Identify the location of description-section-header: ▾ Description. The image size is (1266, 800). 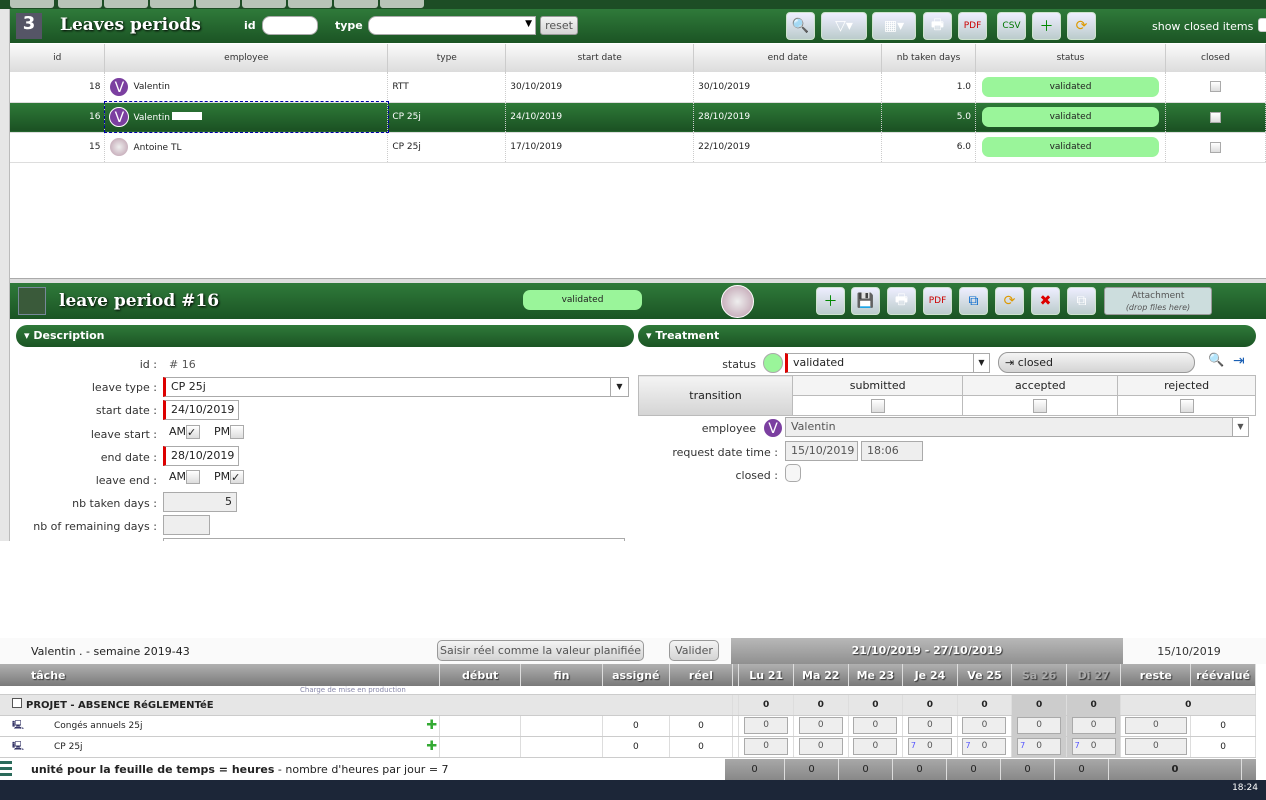
(325, 336).